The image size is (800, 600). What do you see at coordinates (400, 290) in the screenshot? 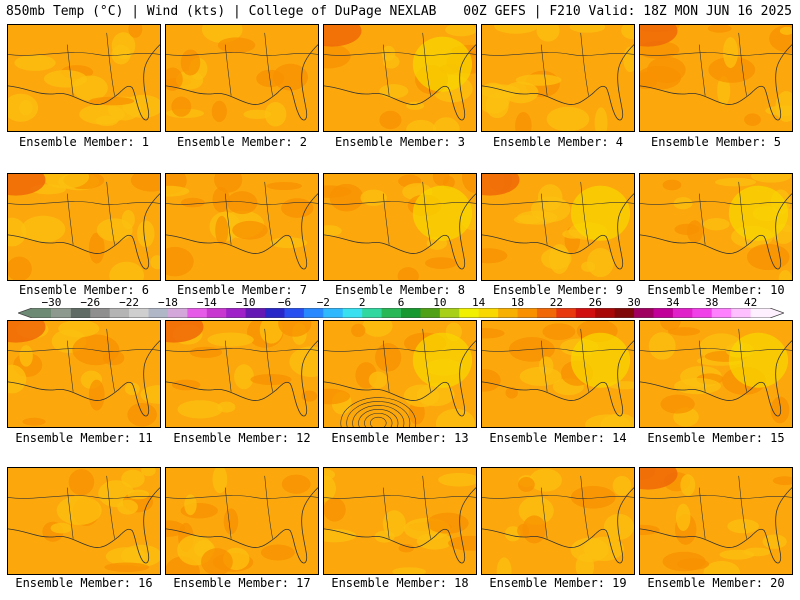
I see `ensemble-member-caption: Ensemble Member: 8` at bounding box center [400, 290].